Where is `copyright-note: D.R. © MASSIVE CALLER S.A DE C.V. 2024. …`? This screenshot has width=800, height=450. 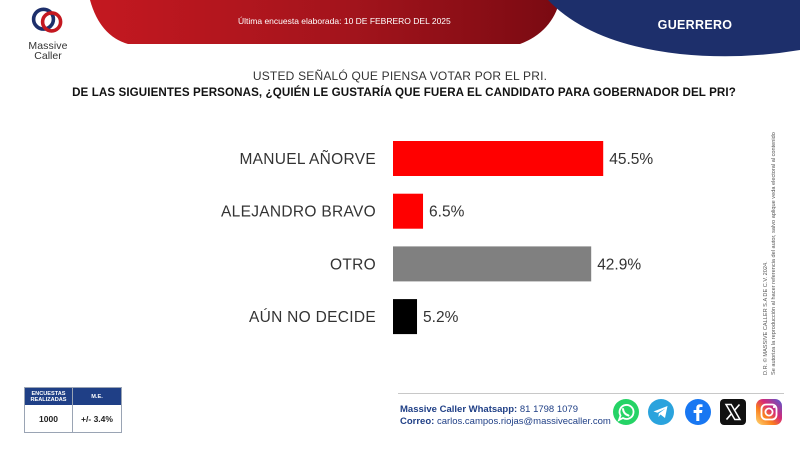
copyright-note: D.R. © MASSIVE CALLER S.A DE C.V. 2024. … is located at coordinates (770, 245).